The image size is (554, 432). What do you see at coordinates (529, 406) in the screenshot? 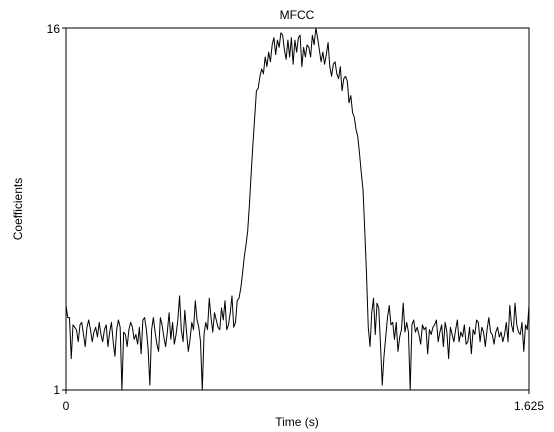
I see `x-tick-label-max: 1.625` at bounding box center [529, 406].